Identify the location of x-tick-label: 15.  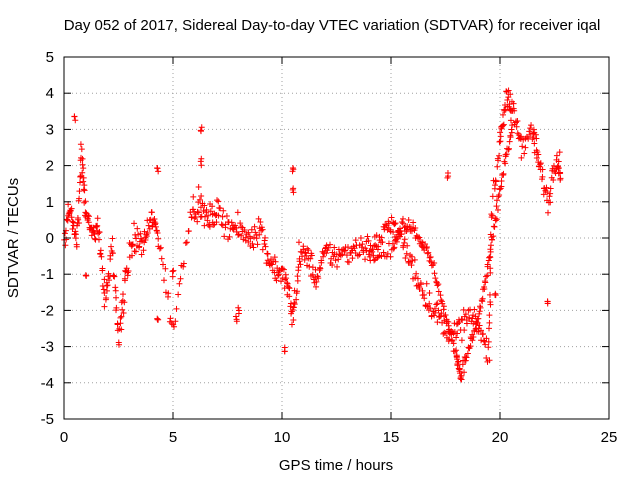
(391, 437).